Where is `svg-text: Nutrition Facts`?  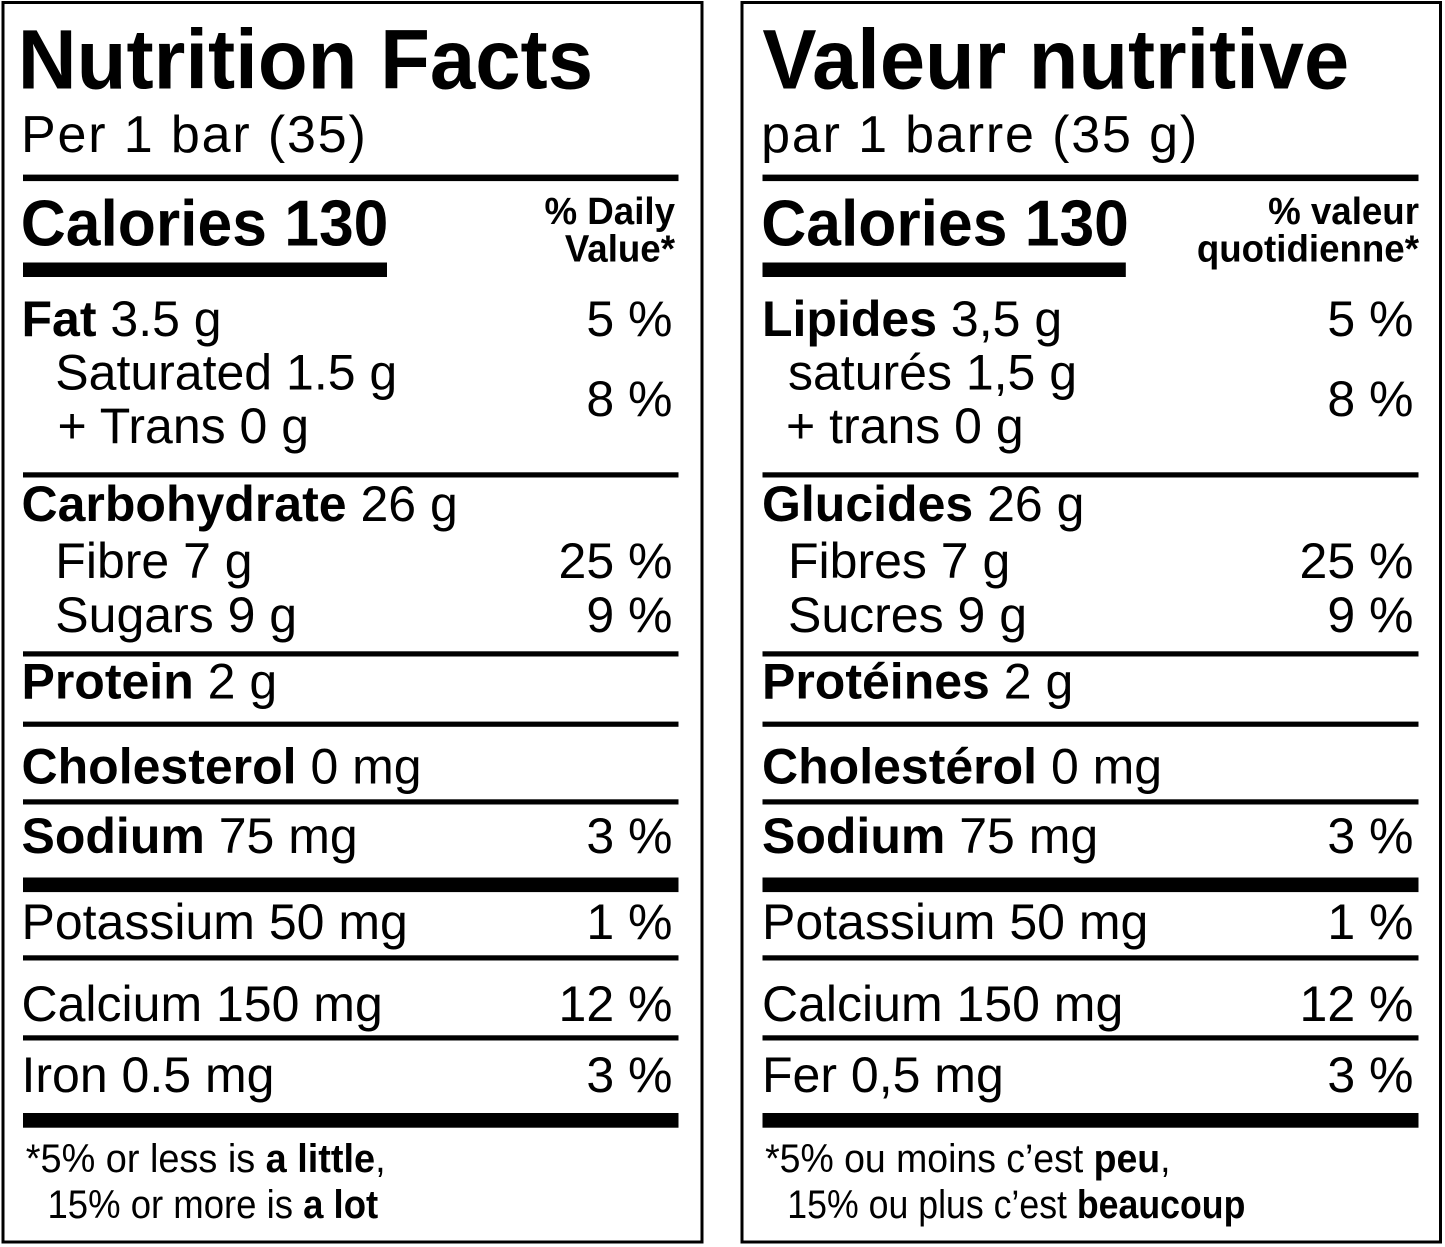 svg-text: Nutrition Facts is located at coordinates (305, 59).